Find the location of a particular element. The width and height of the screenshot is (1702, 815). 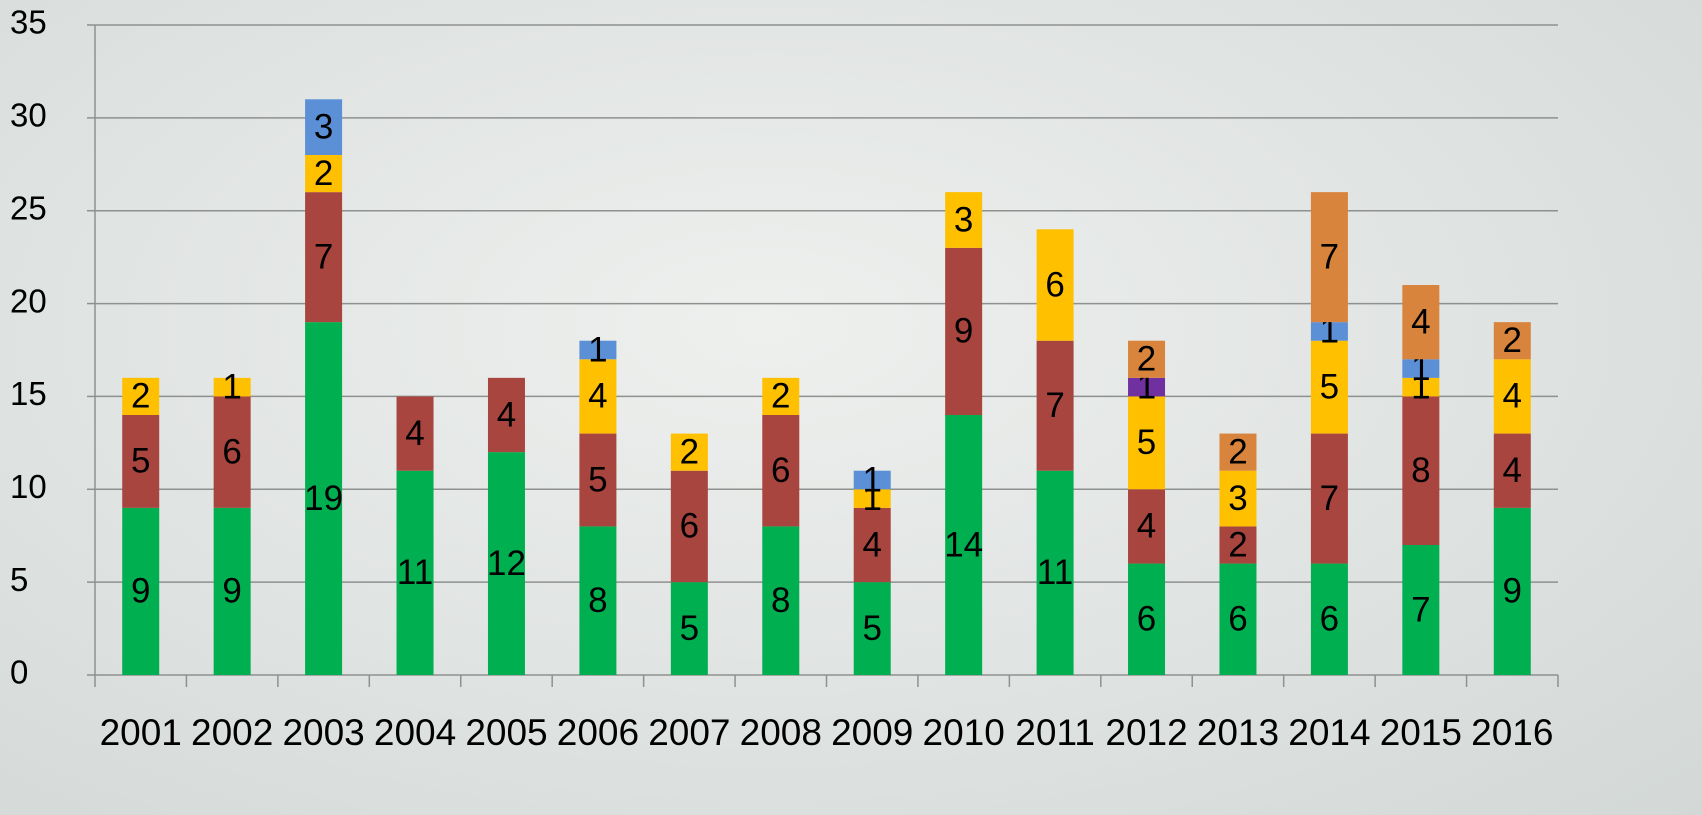

y-tick-label: 10 is located at coordinates (28, 486).